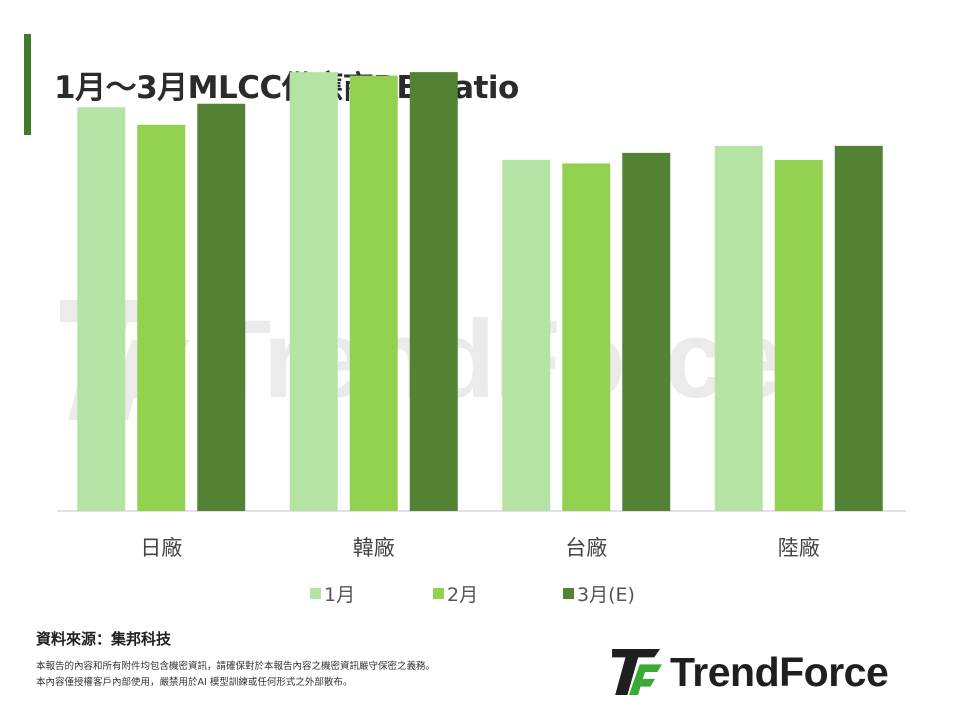 Image resolution: width=960 pixels, height=720 pixels. I want to click on disclaimer-line-2: 本內容僅授權客戶內部使用，嚴禁用於AI 模型訓練或任何形式之外部散布。, so click(194, 682).